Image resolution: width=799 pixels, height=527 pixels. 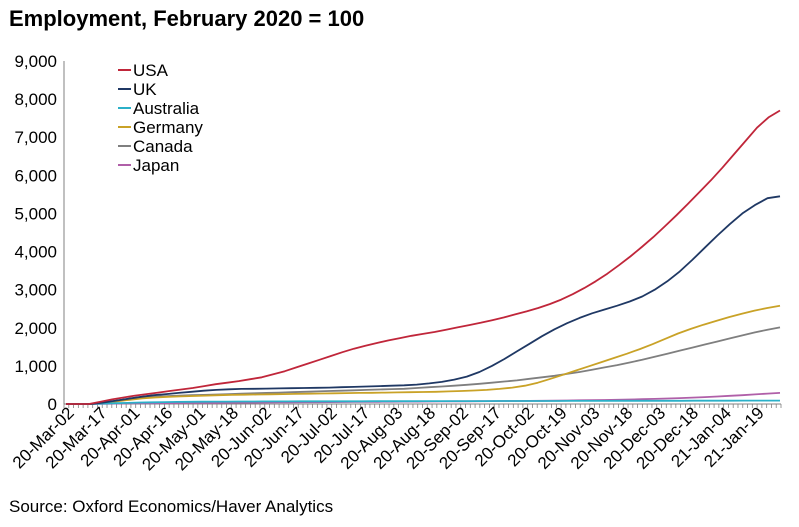 I want to click on y-tick-label: 4,000, so click(x=35, y=252).